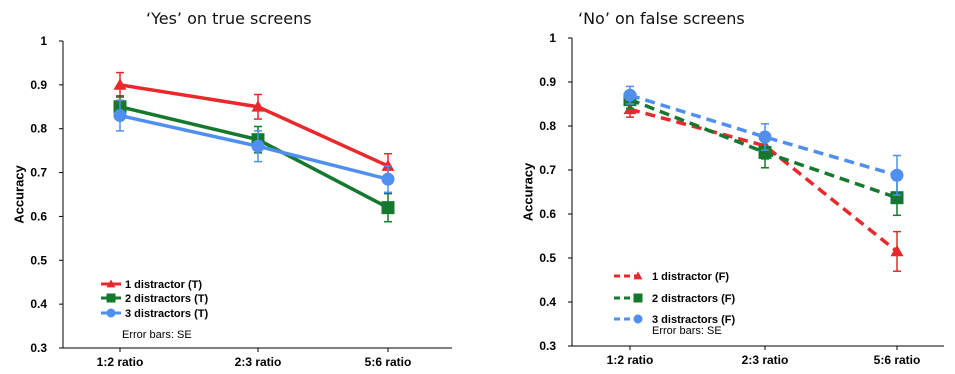 The height and width of the screenshot is (374, 955). I want to click on legend-label: 2 distractors (F), so click(693, 299).